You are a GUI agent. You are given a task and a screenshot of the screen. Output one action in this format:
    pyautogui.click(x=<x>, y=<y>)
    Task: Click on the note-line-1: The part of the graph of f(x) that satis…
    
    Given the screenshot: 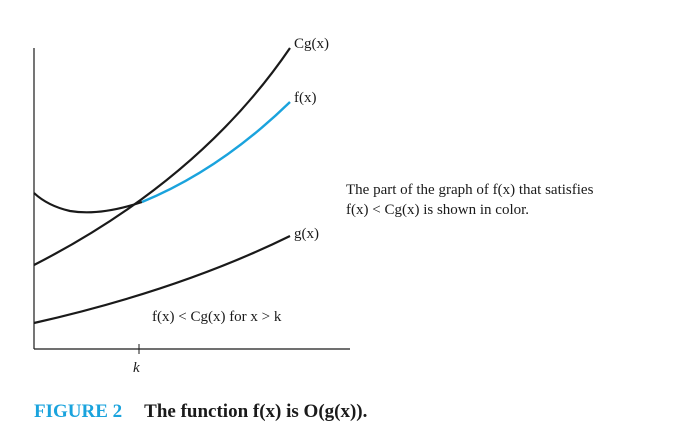 What is the action you would take?
    pyautogui.click(x=470, y=190)
    